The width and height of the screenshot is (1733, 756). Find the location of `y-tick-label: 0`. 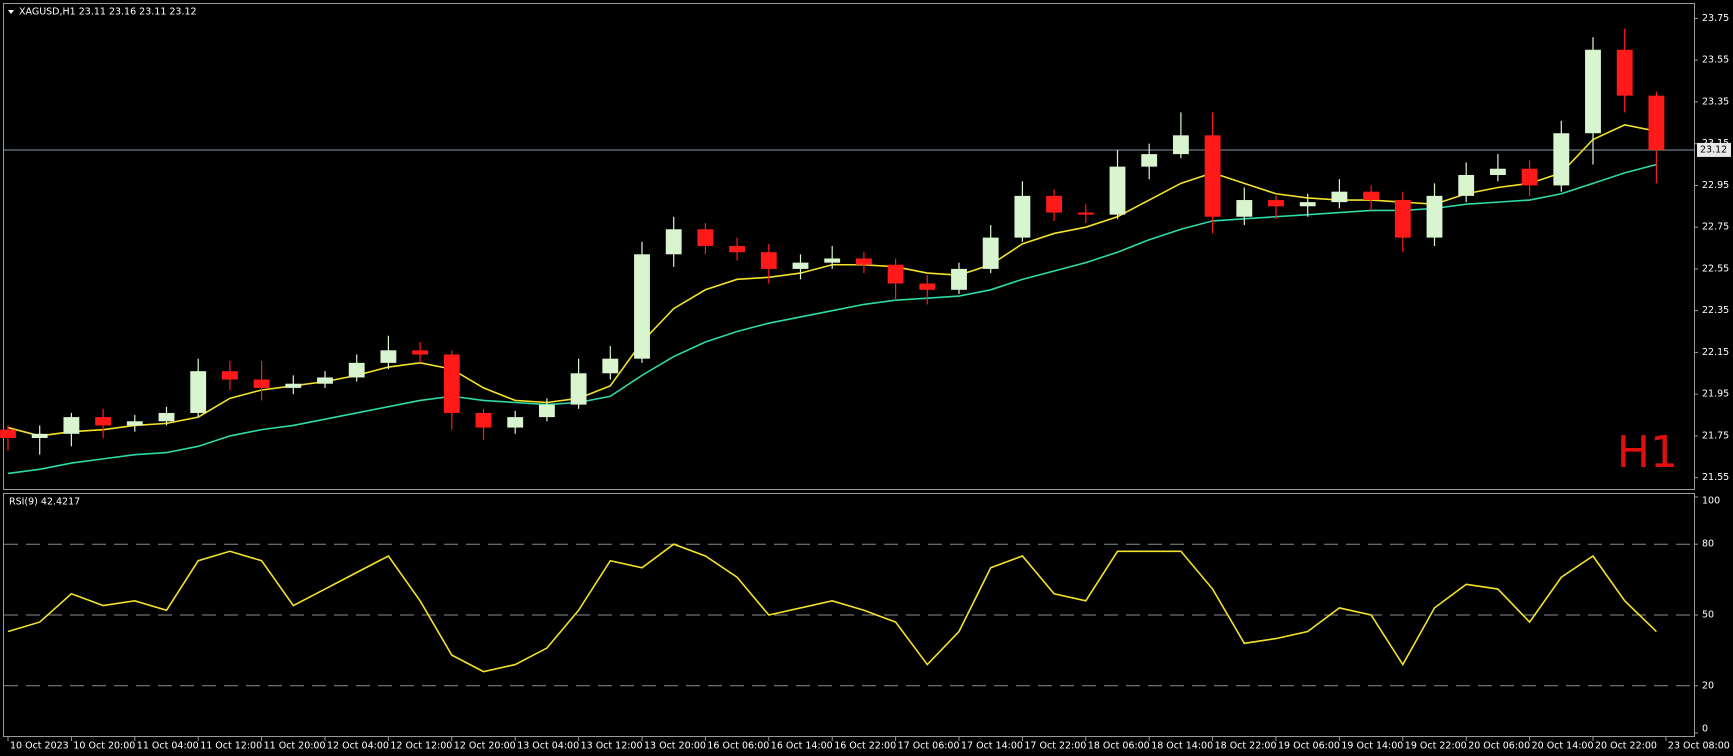

y-tick-label: 0 is located at coordinates (1705, 729).